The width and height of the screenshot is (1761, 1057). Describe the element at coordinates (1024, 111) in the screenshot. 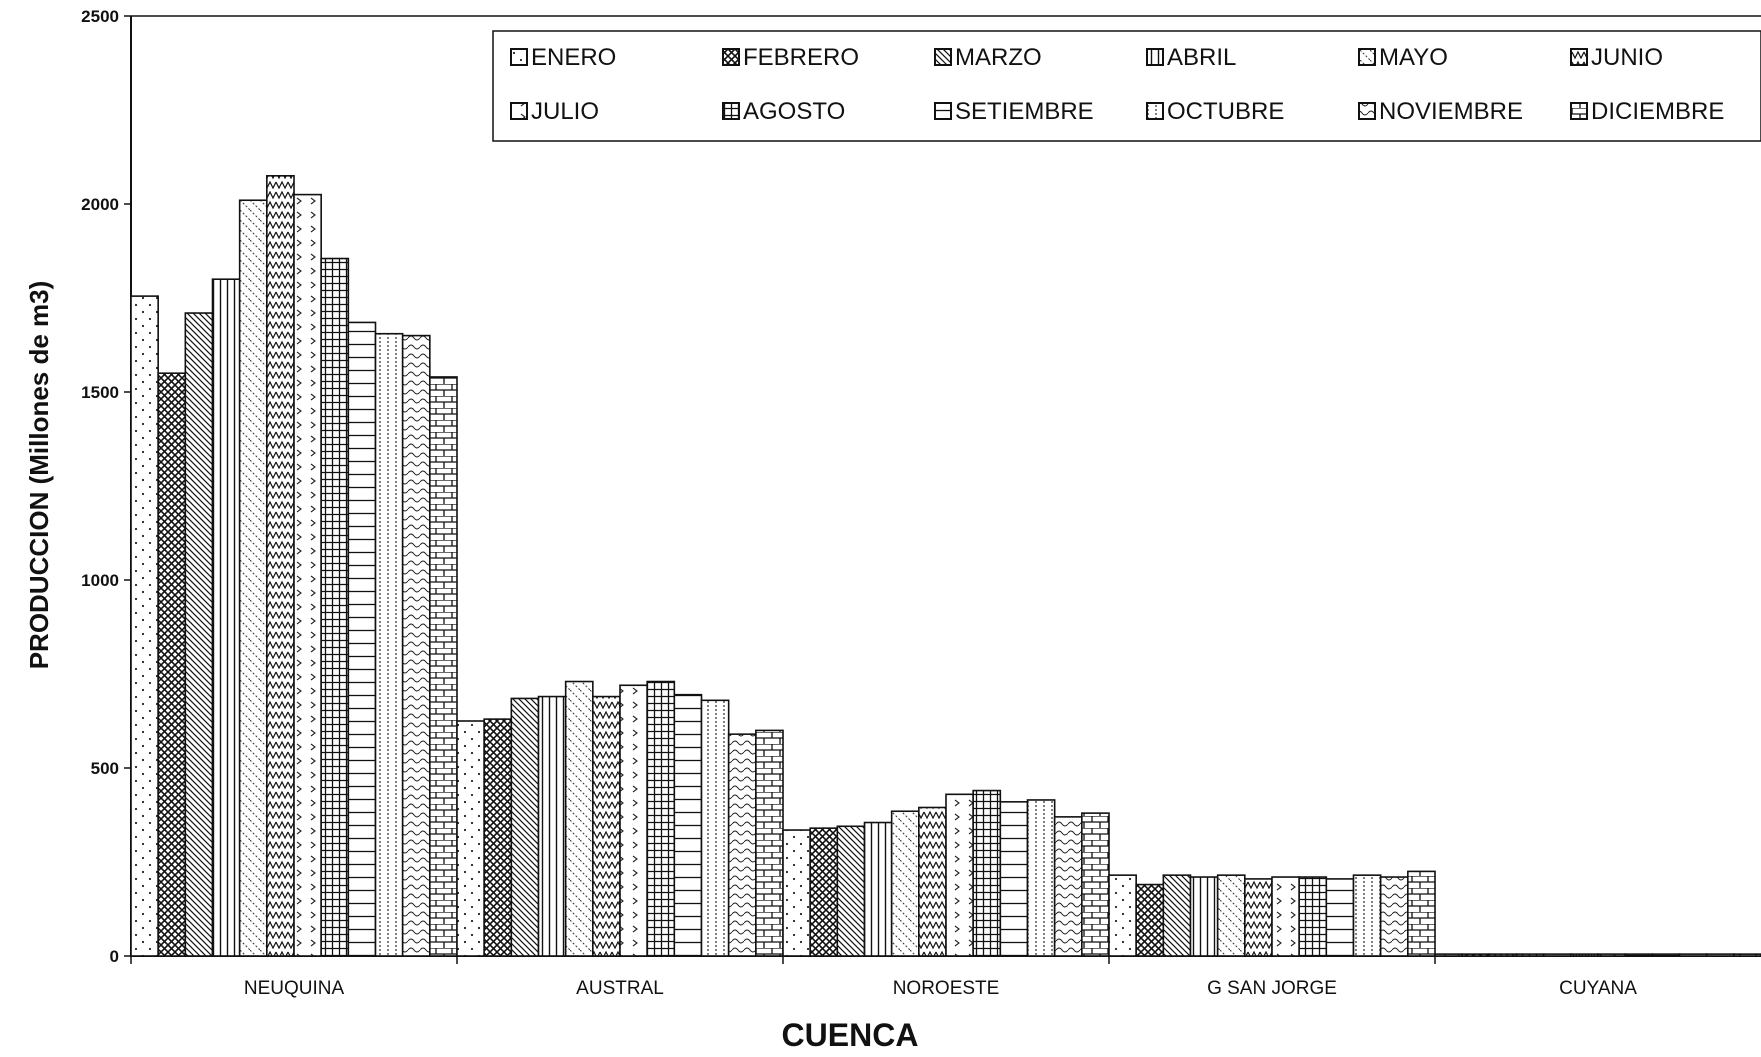

I see `legend-label: SETIEMBRE` at that location.